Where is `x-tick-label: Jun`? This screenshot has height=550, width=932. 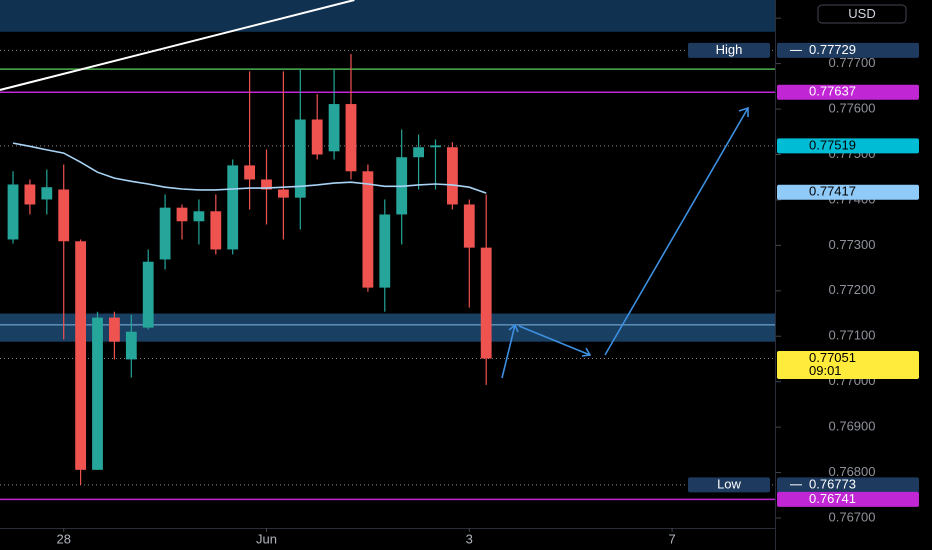
x-tick-label: Jun is located at coordinates (266, 538).